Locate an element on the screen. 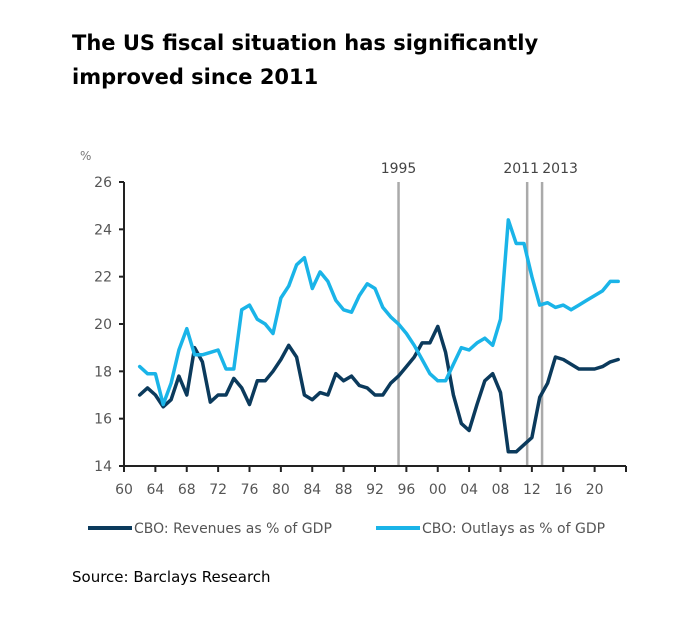  x-tick-label: 88 is located at coordinates (344, 490).